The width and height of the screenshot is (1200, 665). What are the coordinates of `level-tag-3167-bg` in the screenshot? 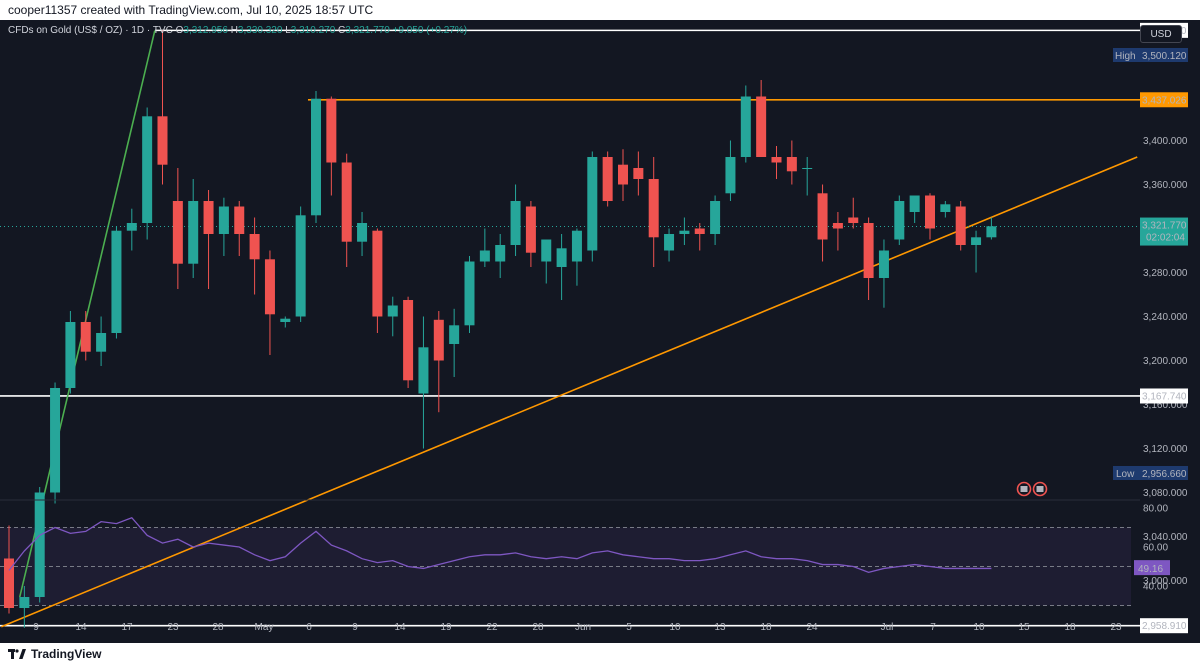 It's located at (1164, 396).